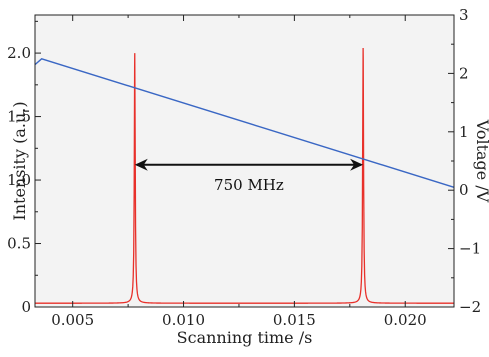  I want to click on y-left-tick-label: 1.5, so click(19, 117).